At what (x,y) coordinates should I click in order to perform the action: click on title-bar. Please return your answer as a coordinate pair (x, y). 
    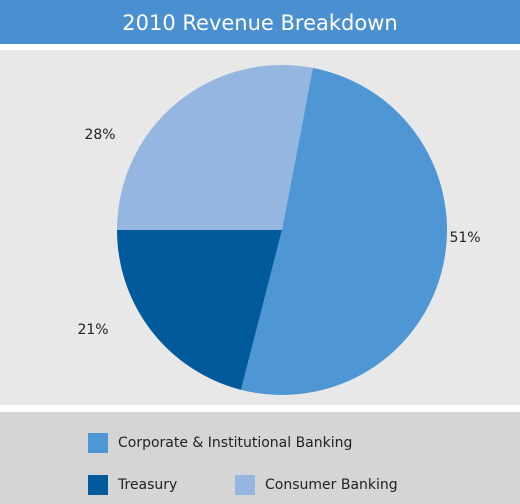
    Looking at the image, I should click on (260, 22).